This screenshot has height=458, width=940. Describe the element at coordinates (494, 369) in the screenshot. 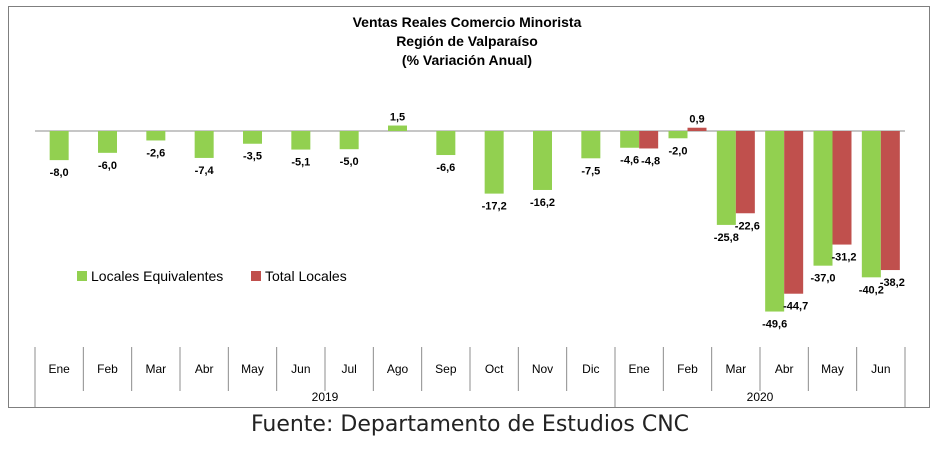

I see `category-label: Oct` at that location.